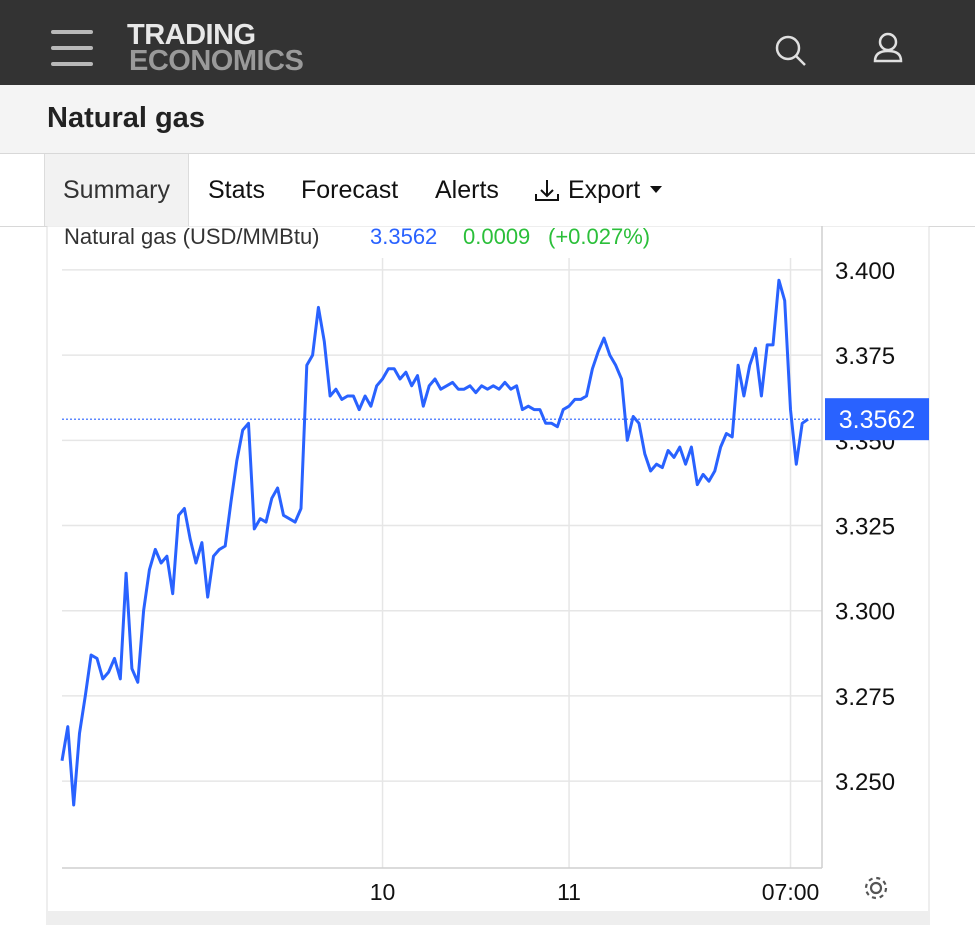 This screenshot has width=975, height=925. Describe the element at coordinates (192, 237) in the screenshot. I see `legend-name: Natural gas (USD/MMBtu)` at that location.